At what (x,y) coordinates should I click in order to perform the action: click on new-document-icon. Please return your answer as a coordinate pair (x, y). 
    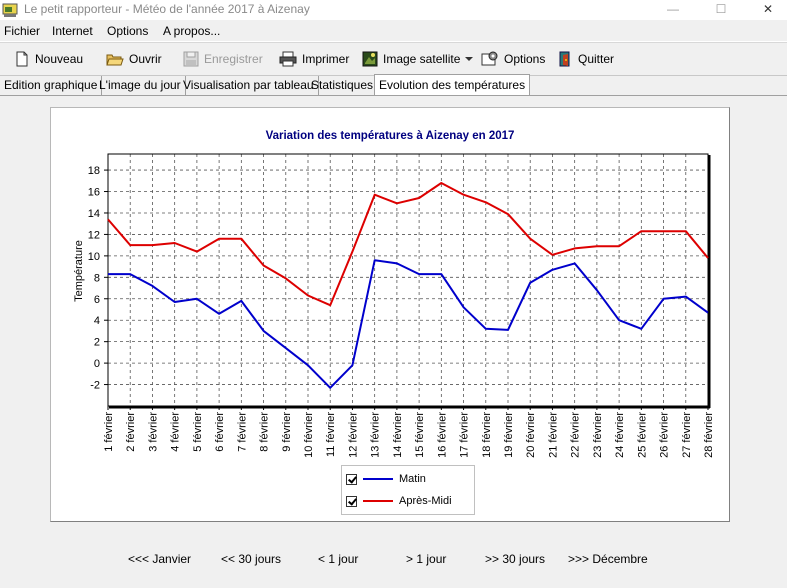
    Looking at the image, I should click on (22, 59).